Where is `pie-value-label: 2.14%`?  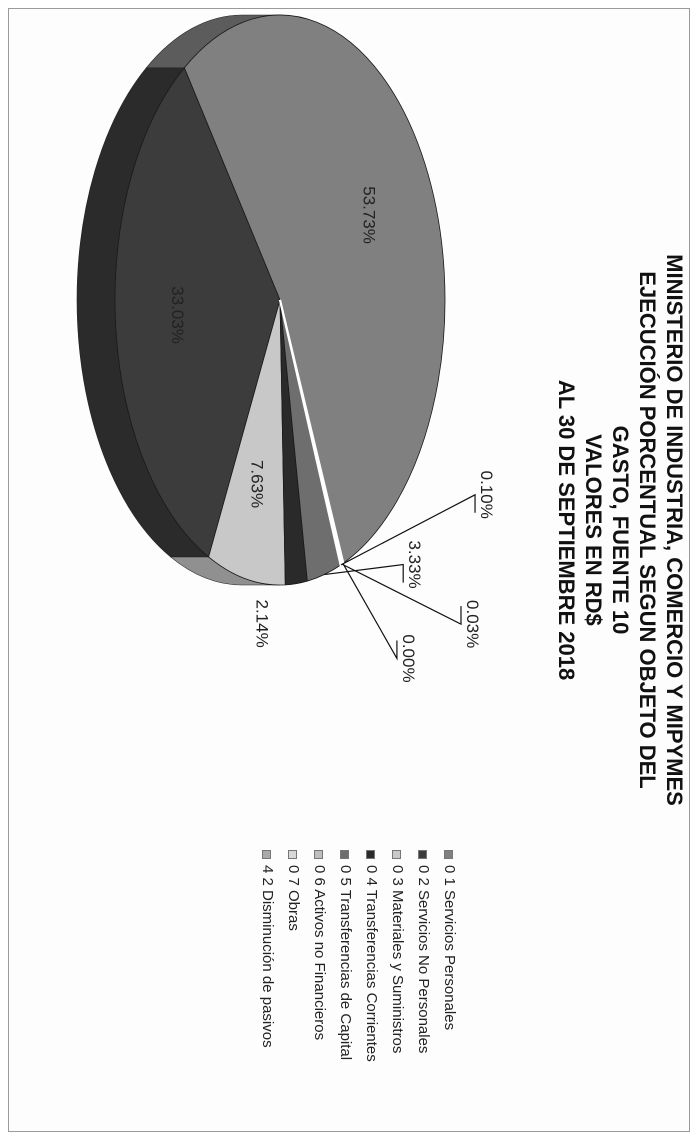
pie-value-label: 2.14% is located at coordinates (261, 623).